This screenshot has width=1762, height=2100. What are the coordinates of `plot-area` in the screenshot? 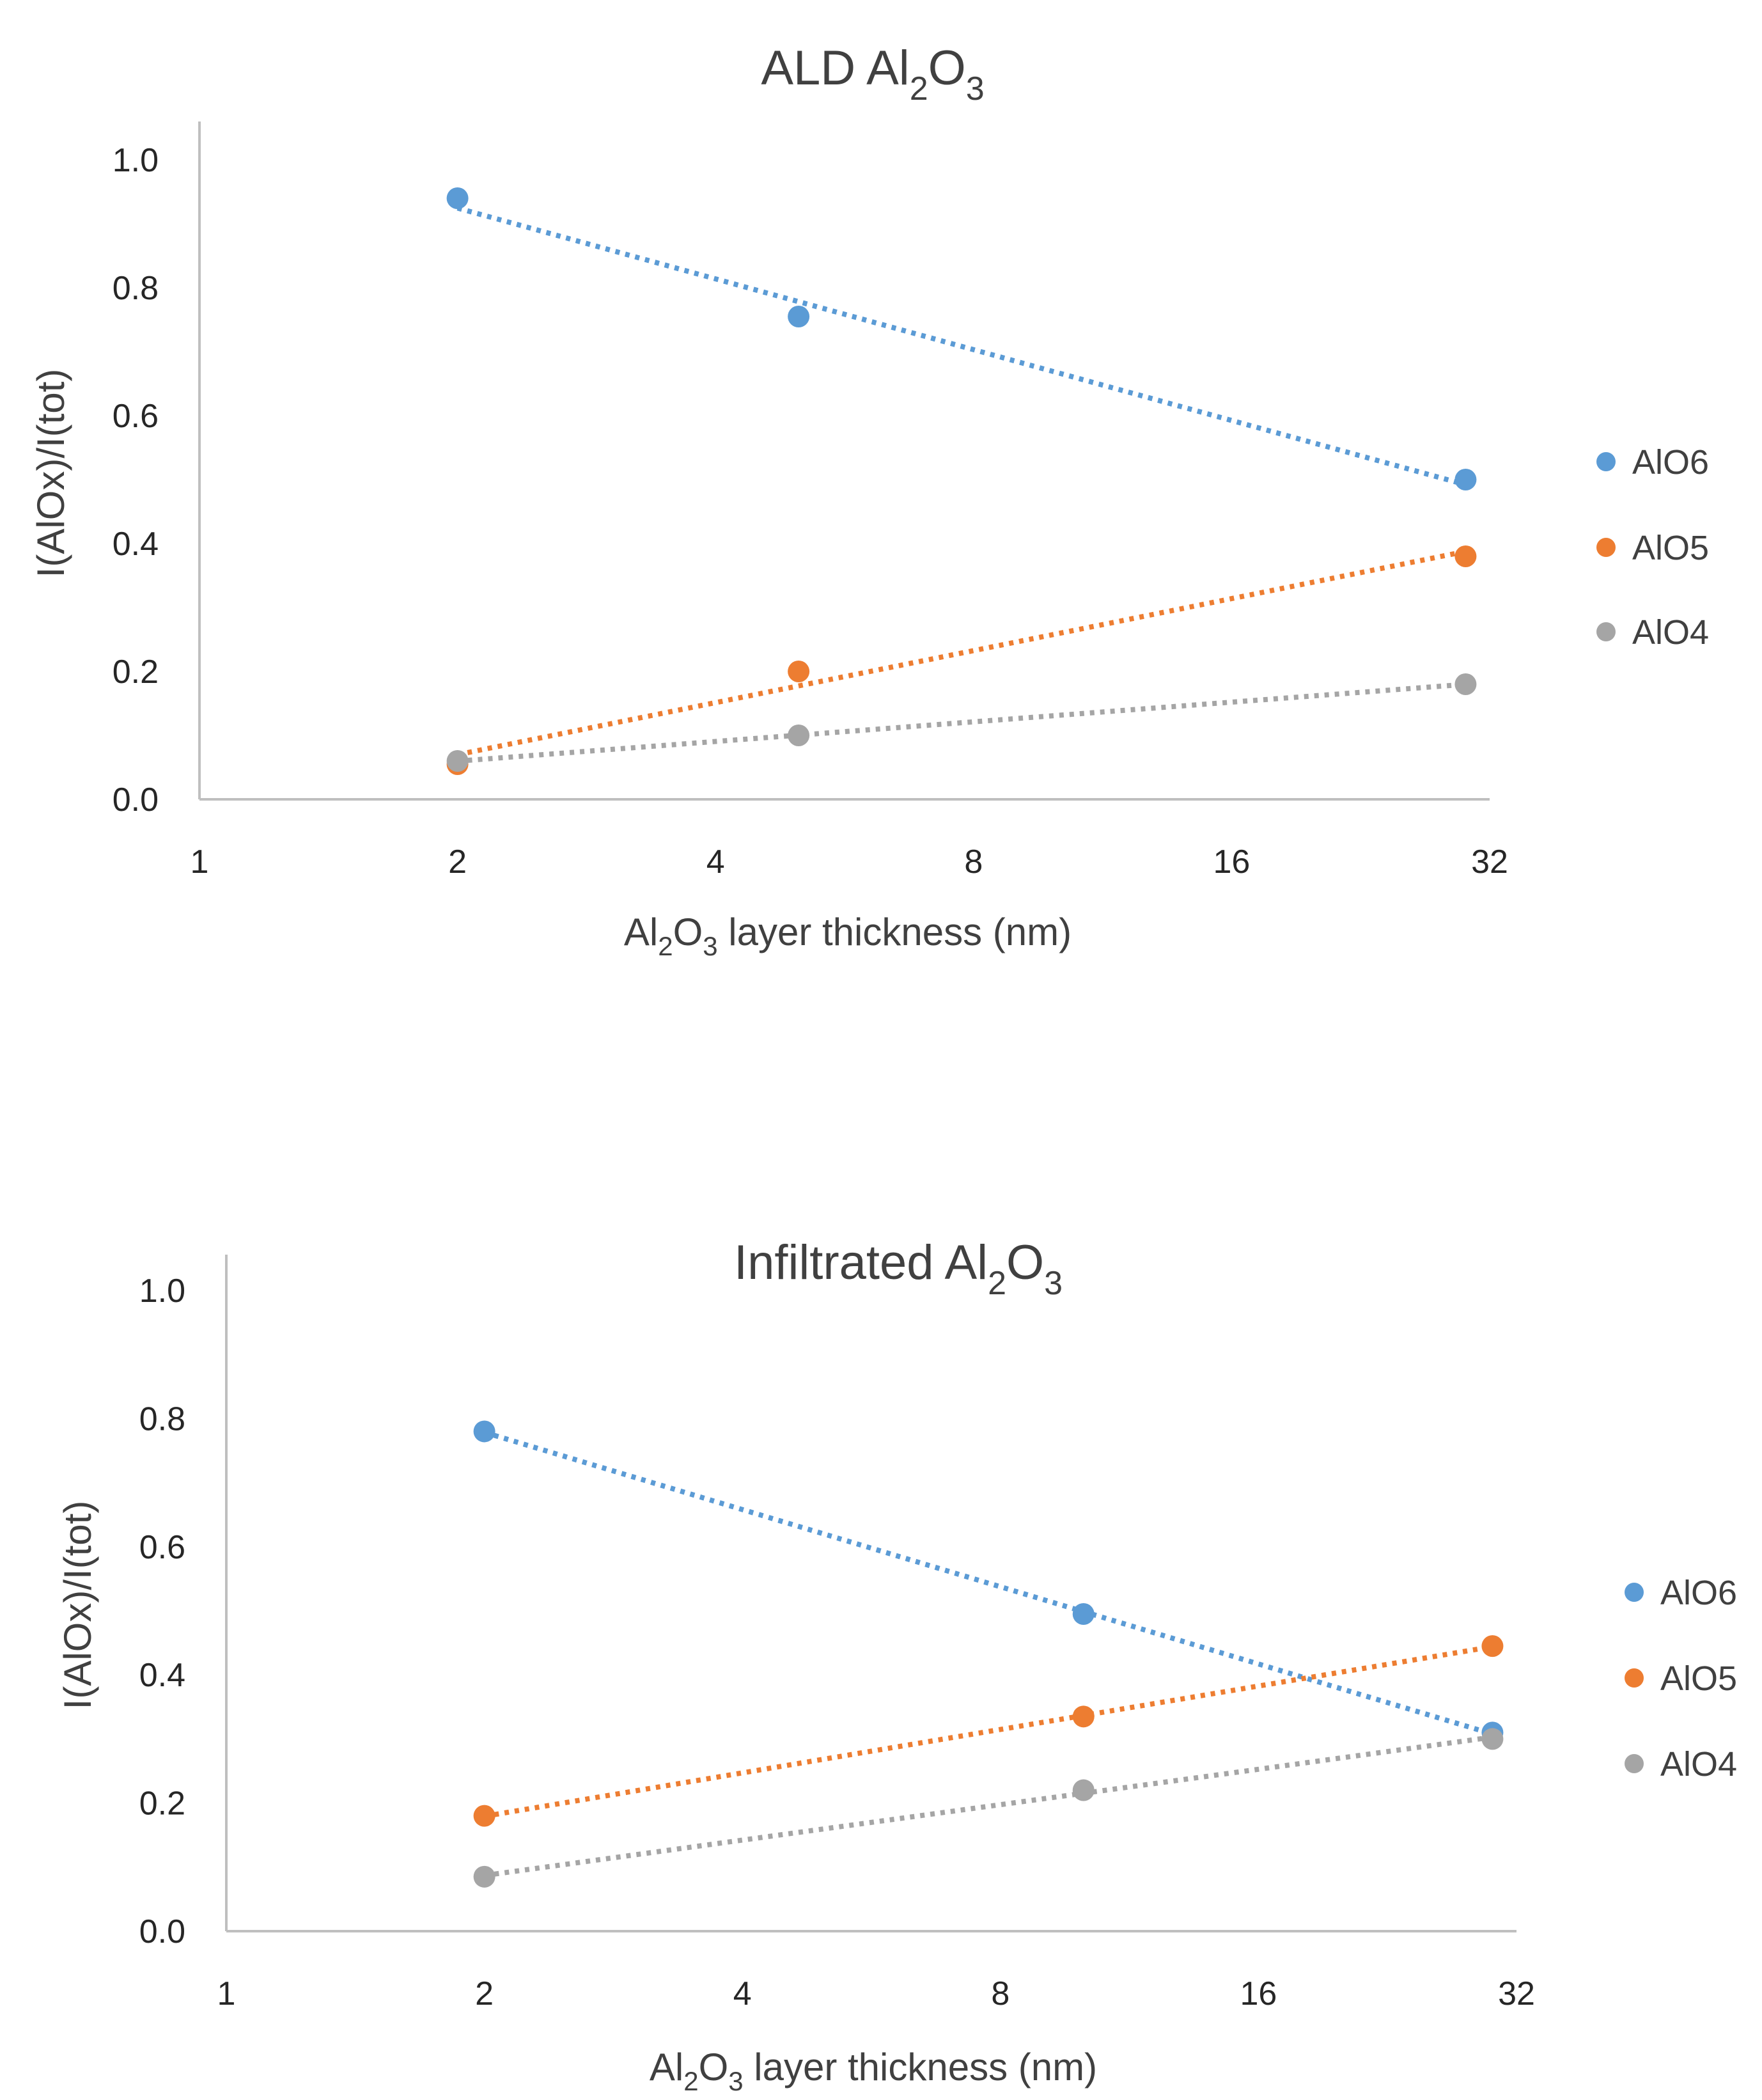 It's located at (989, 1654).